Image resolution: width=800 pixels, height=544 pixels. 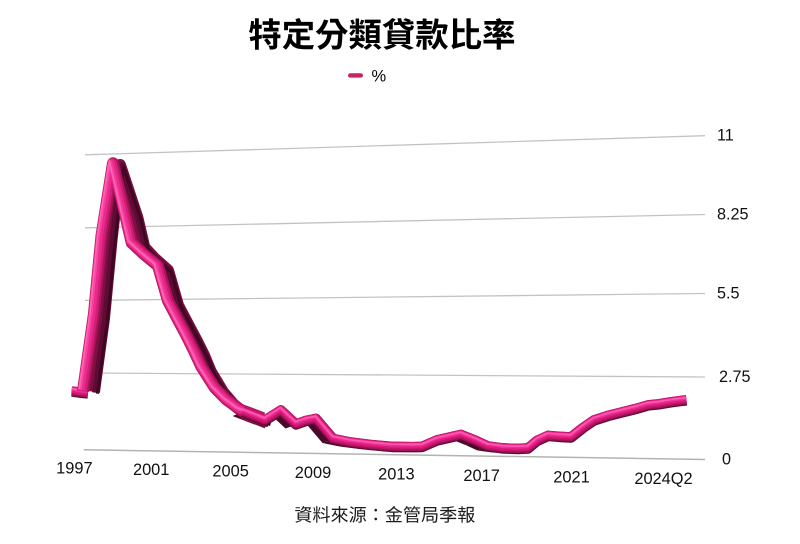 What do you see at coordinates (663, 479) in the screenshot?
I see `svg-text: 2024Q2` at bounding box center [663, 479].